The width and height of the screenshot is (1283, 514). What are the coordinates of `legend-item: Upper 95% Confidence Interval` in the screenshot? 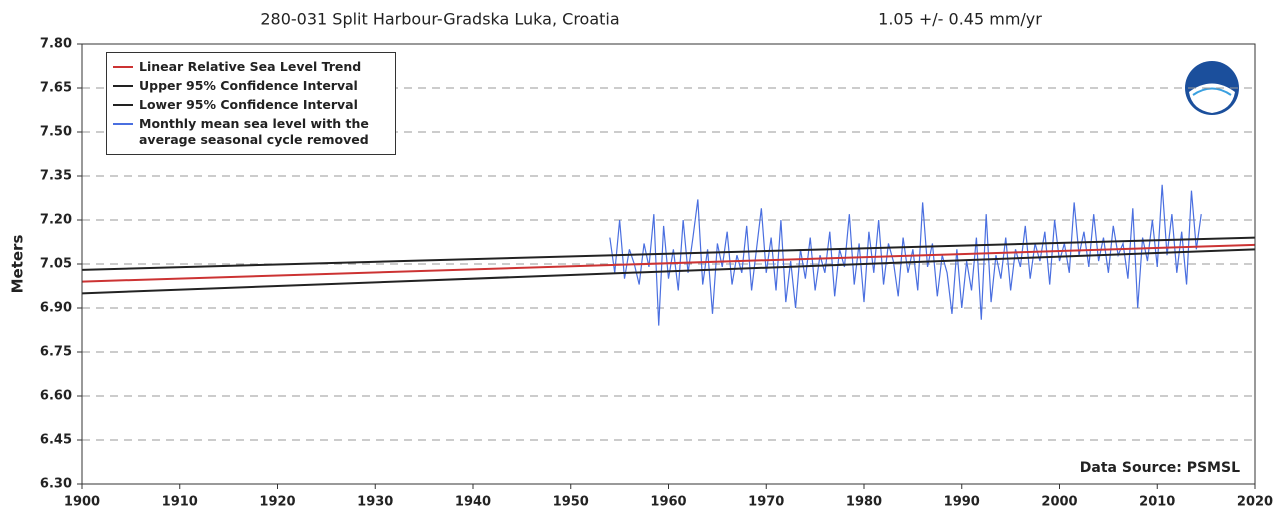 It's located at (251, 86).